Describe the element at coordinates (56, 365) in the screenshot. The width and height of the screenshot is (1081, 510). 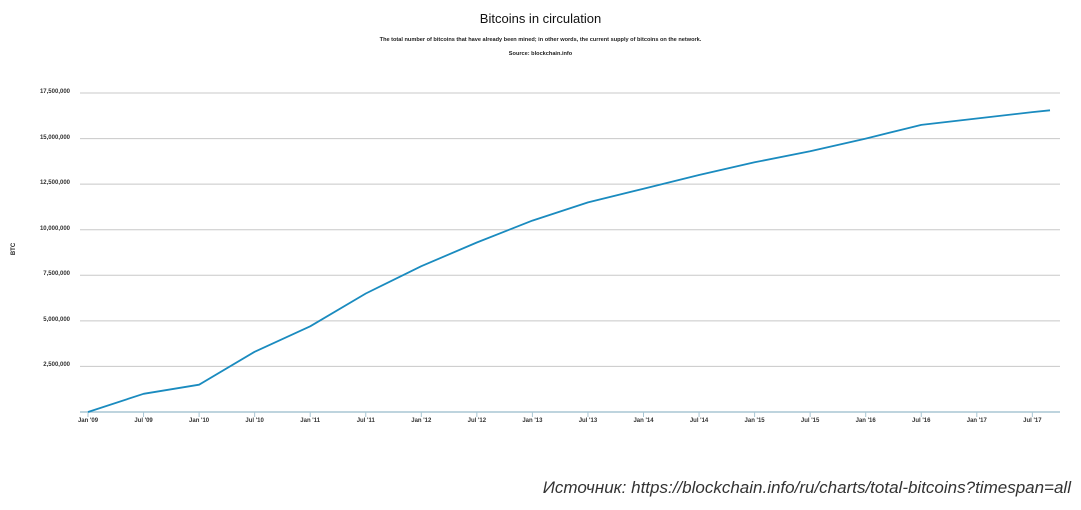
I see `y-tick-label: 2,500,000` at that location.